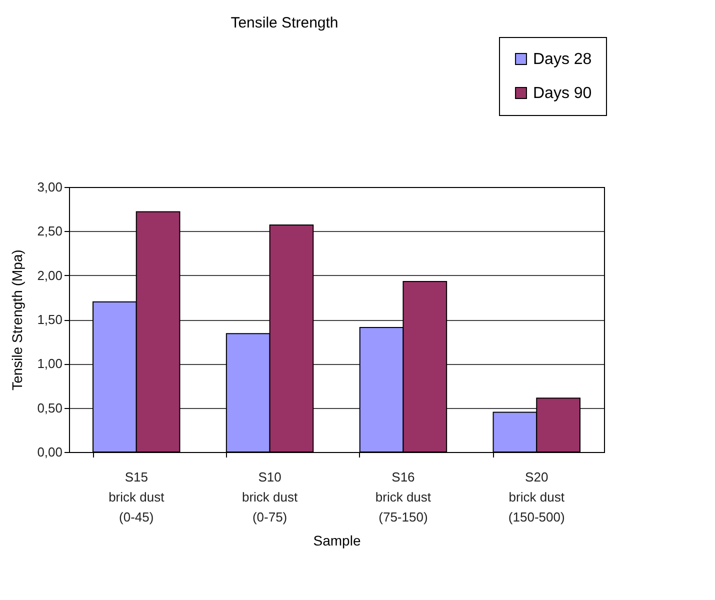 This screenshot has height=600, width=715. What do you see at coordinates (49, 452) in the screenshot?
I see `y-tick-label: 0,00` at bounding box center [49, 452].